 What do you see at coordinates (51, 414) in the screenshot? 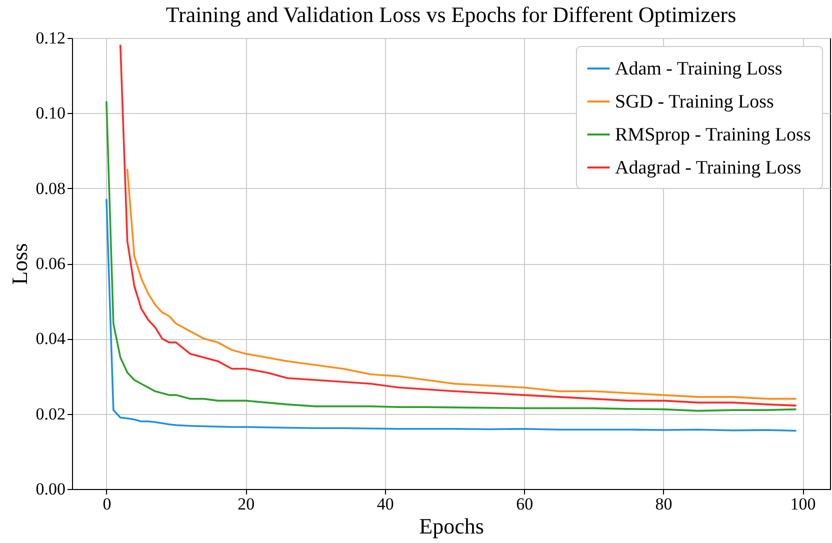
I see `y-tick-label: 0.02` at bounding box center [51, 414].